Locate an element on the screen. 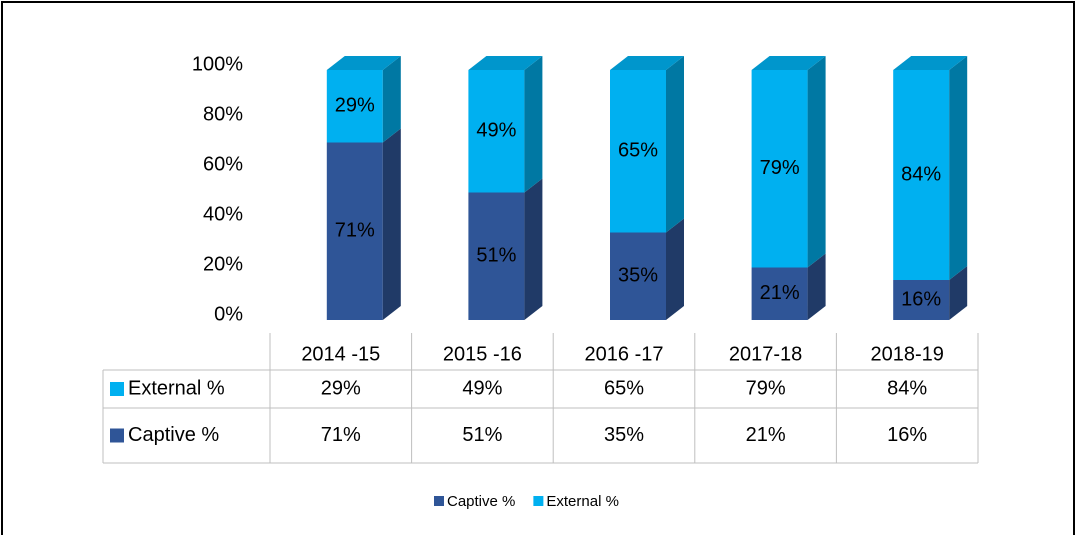 Image resolution: width=1077 pixels, height=535 pixels. x-tick-label: 2018-19 is located at coordinates (906, 354).